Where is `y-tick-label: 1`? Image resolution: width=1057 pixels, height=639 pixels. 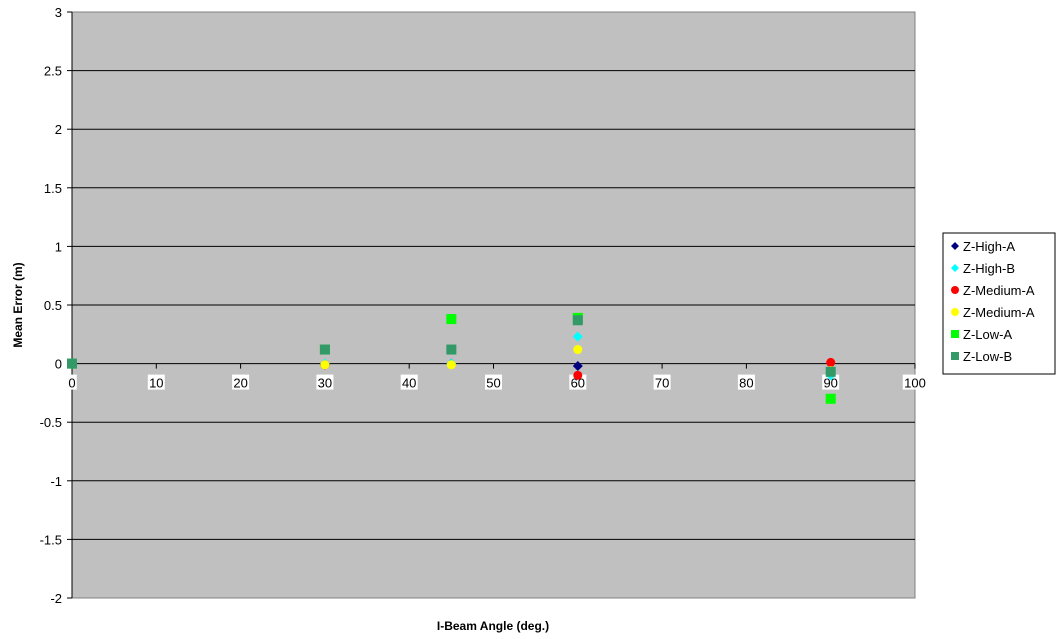 y-tick-label: 1 is located at coordinates (58, 246).